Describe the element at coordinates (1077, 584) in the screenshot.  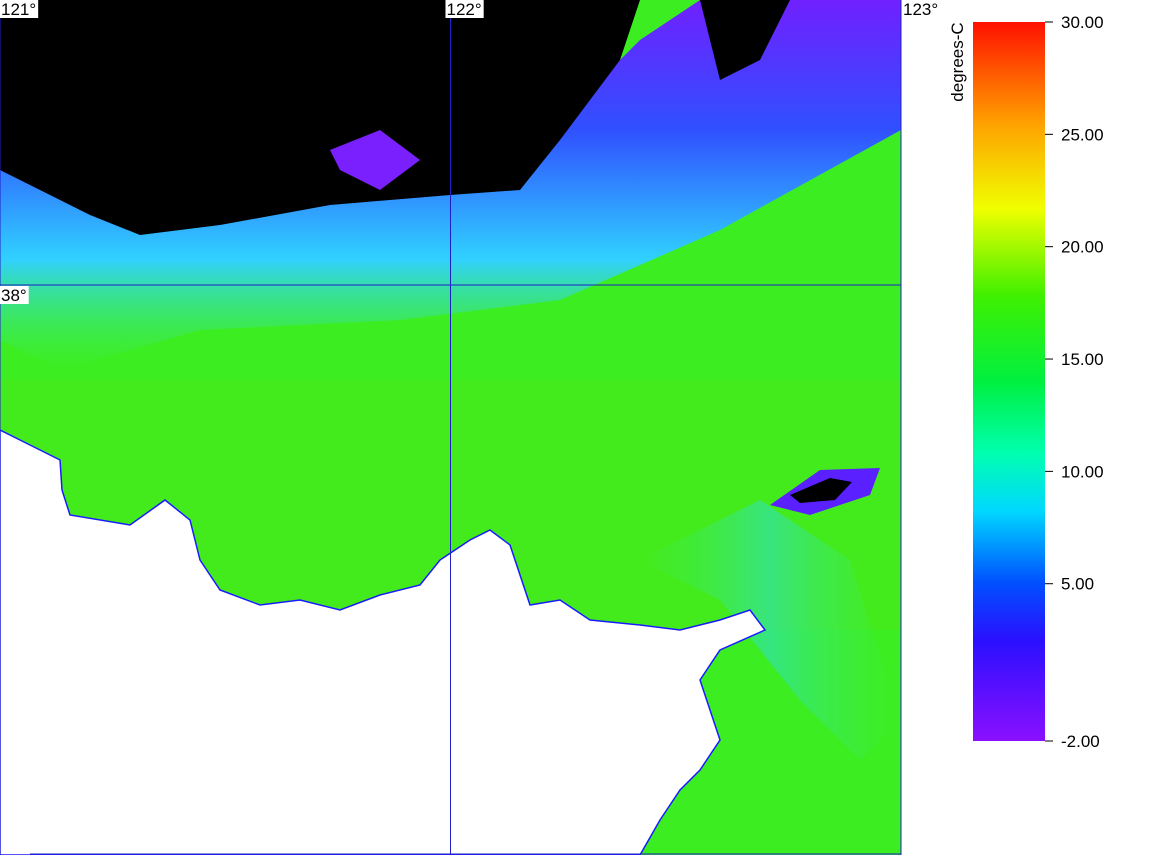
I see `colorbar-tick-label: 5.00` at that location.